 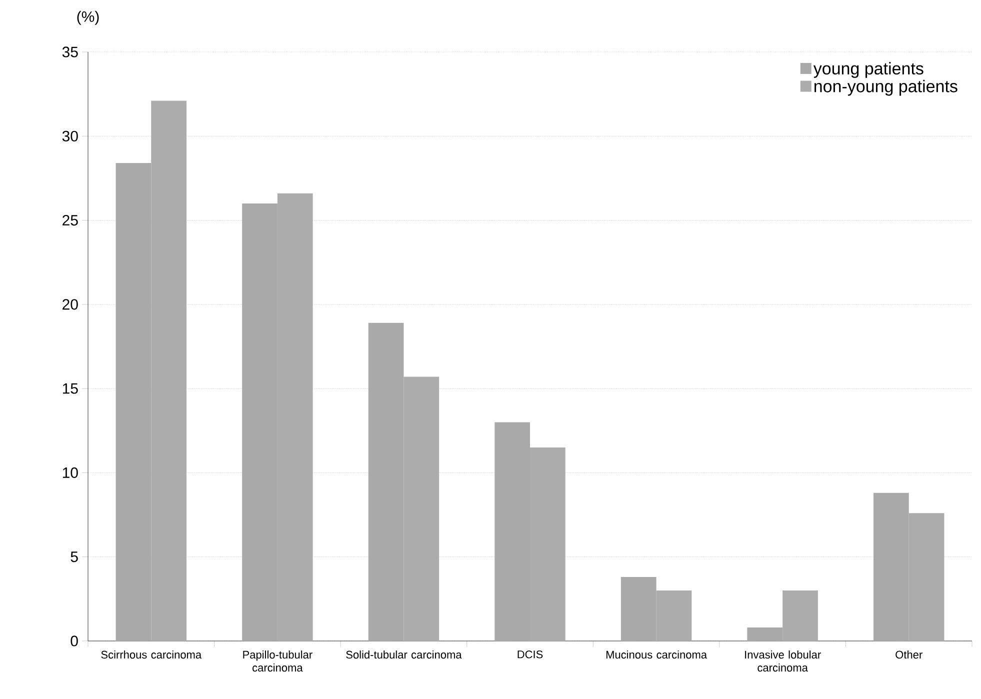 What do you see at coordinates (70, 220) in the screenshot?
I see `y-tick-label: 25` at bounding box center [70, 220].